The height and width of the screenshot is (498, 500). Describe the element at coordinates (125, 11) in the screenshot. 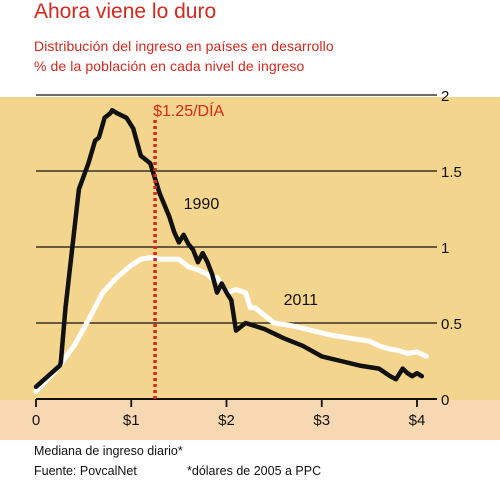

I see `chart-title: Ahora viene lo duro` at that location.